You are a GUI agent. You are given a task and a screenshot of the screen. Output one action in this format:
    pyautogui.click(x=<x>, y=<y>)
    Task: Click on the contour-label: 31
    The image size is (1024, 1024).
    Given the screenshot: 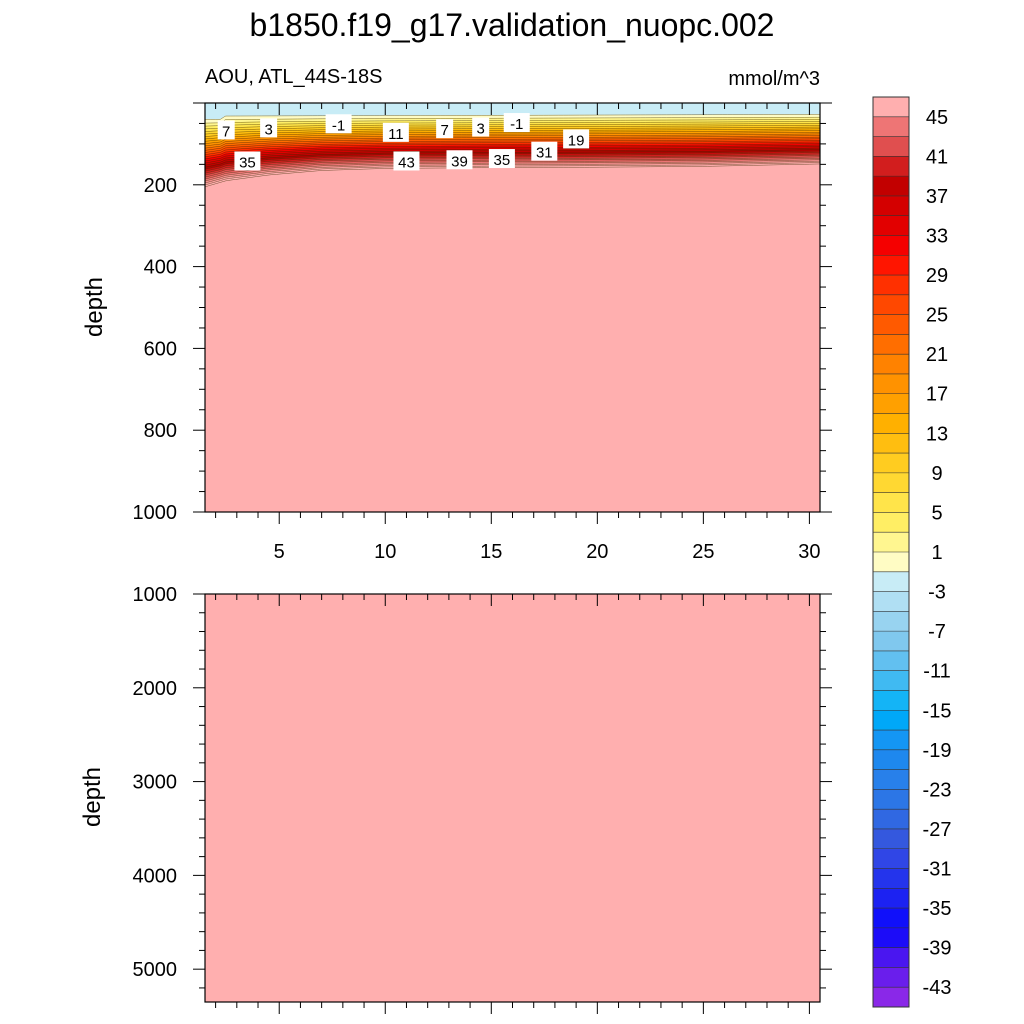 What is the action you would take?
    pyautogui.click(x=544, y=151)
    